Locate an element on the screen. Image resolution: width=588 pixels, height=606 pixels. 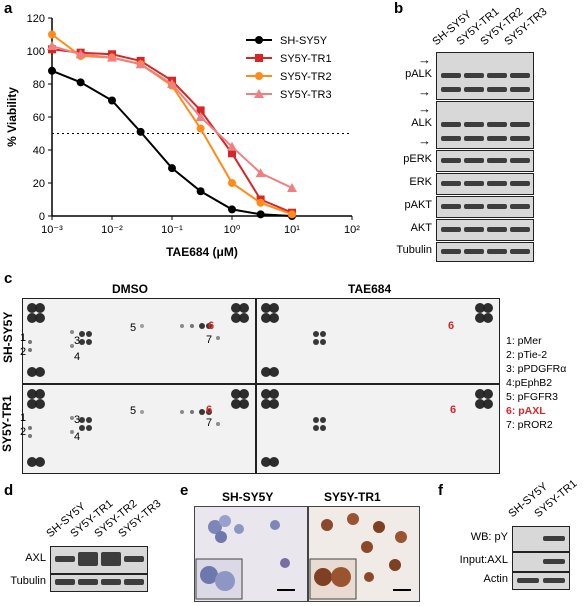
y-tick-label-100: 100 is located at coordinates (36, 52).